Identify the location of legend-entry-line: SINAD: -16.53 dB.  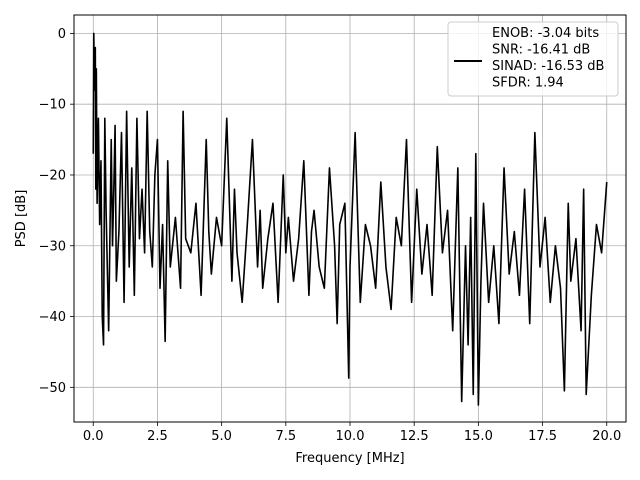
(548, 66).